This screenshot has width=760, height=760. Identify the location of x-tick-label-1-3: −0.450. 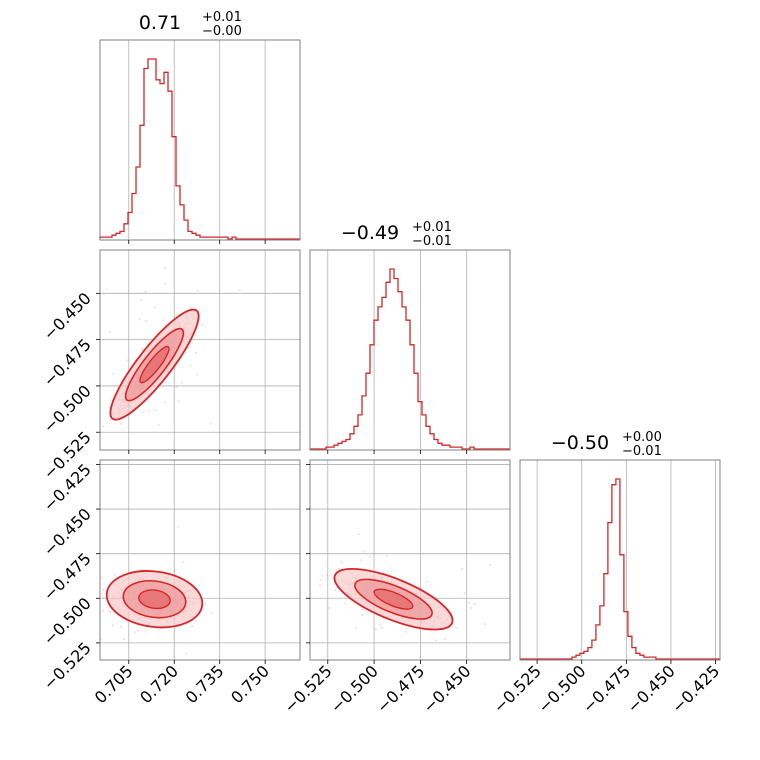
(446, 688).